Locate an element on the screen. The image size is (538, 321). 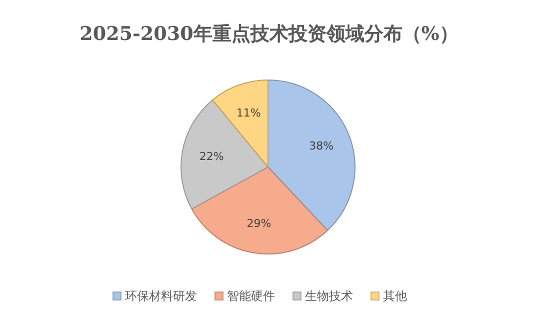
legend-label: 生物技术 is located at coordinates (329, 296).